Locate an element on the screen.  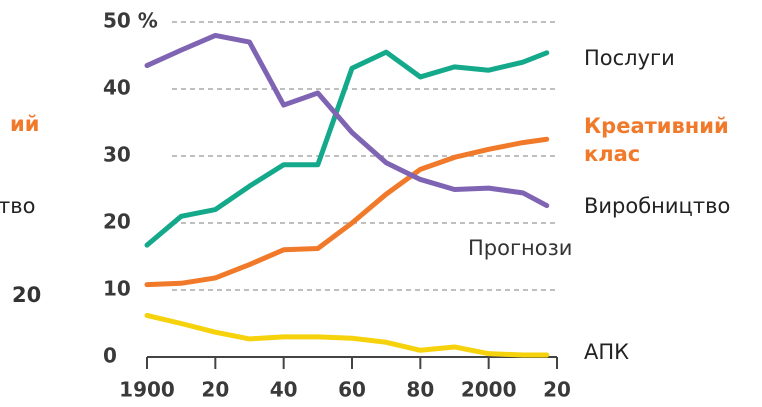
y-tick-label: 10 is located at coordinates (117, 289).